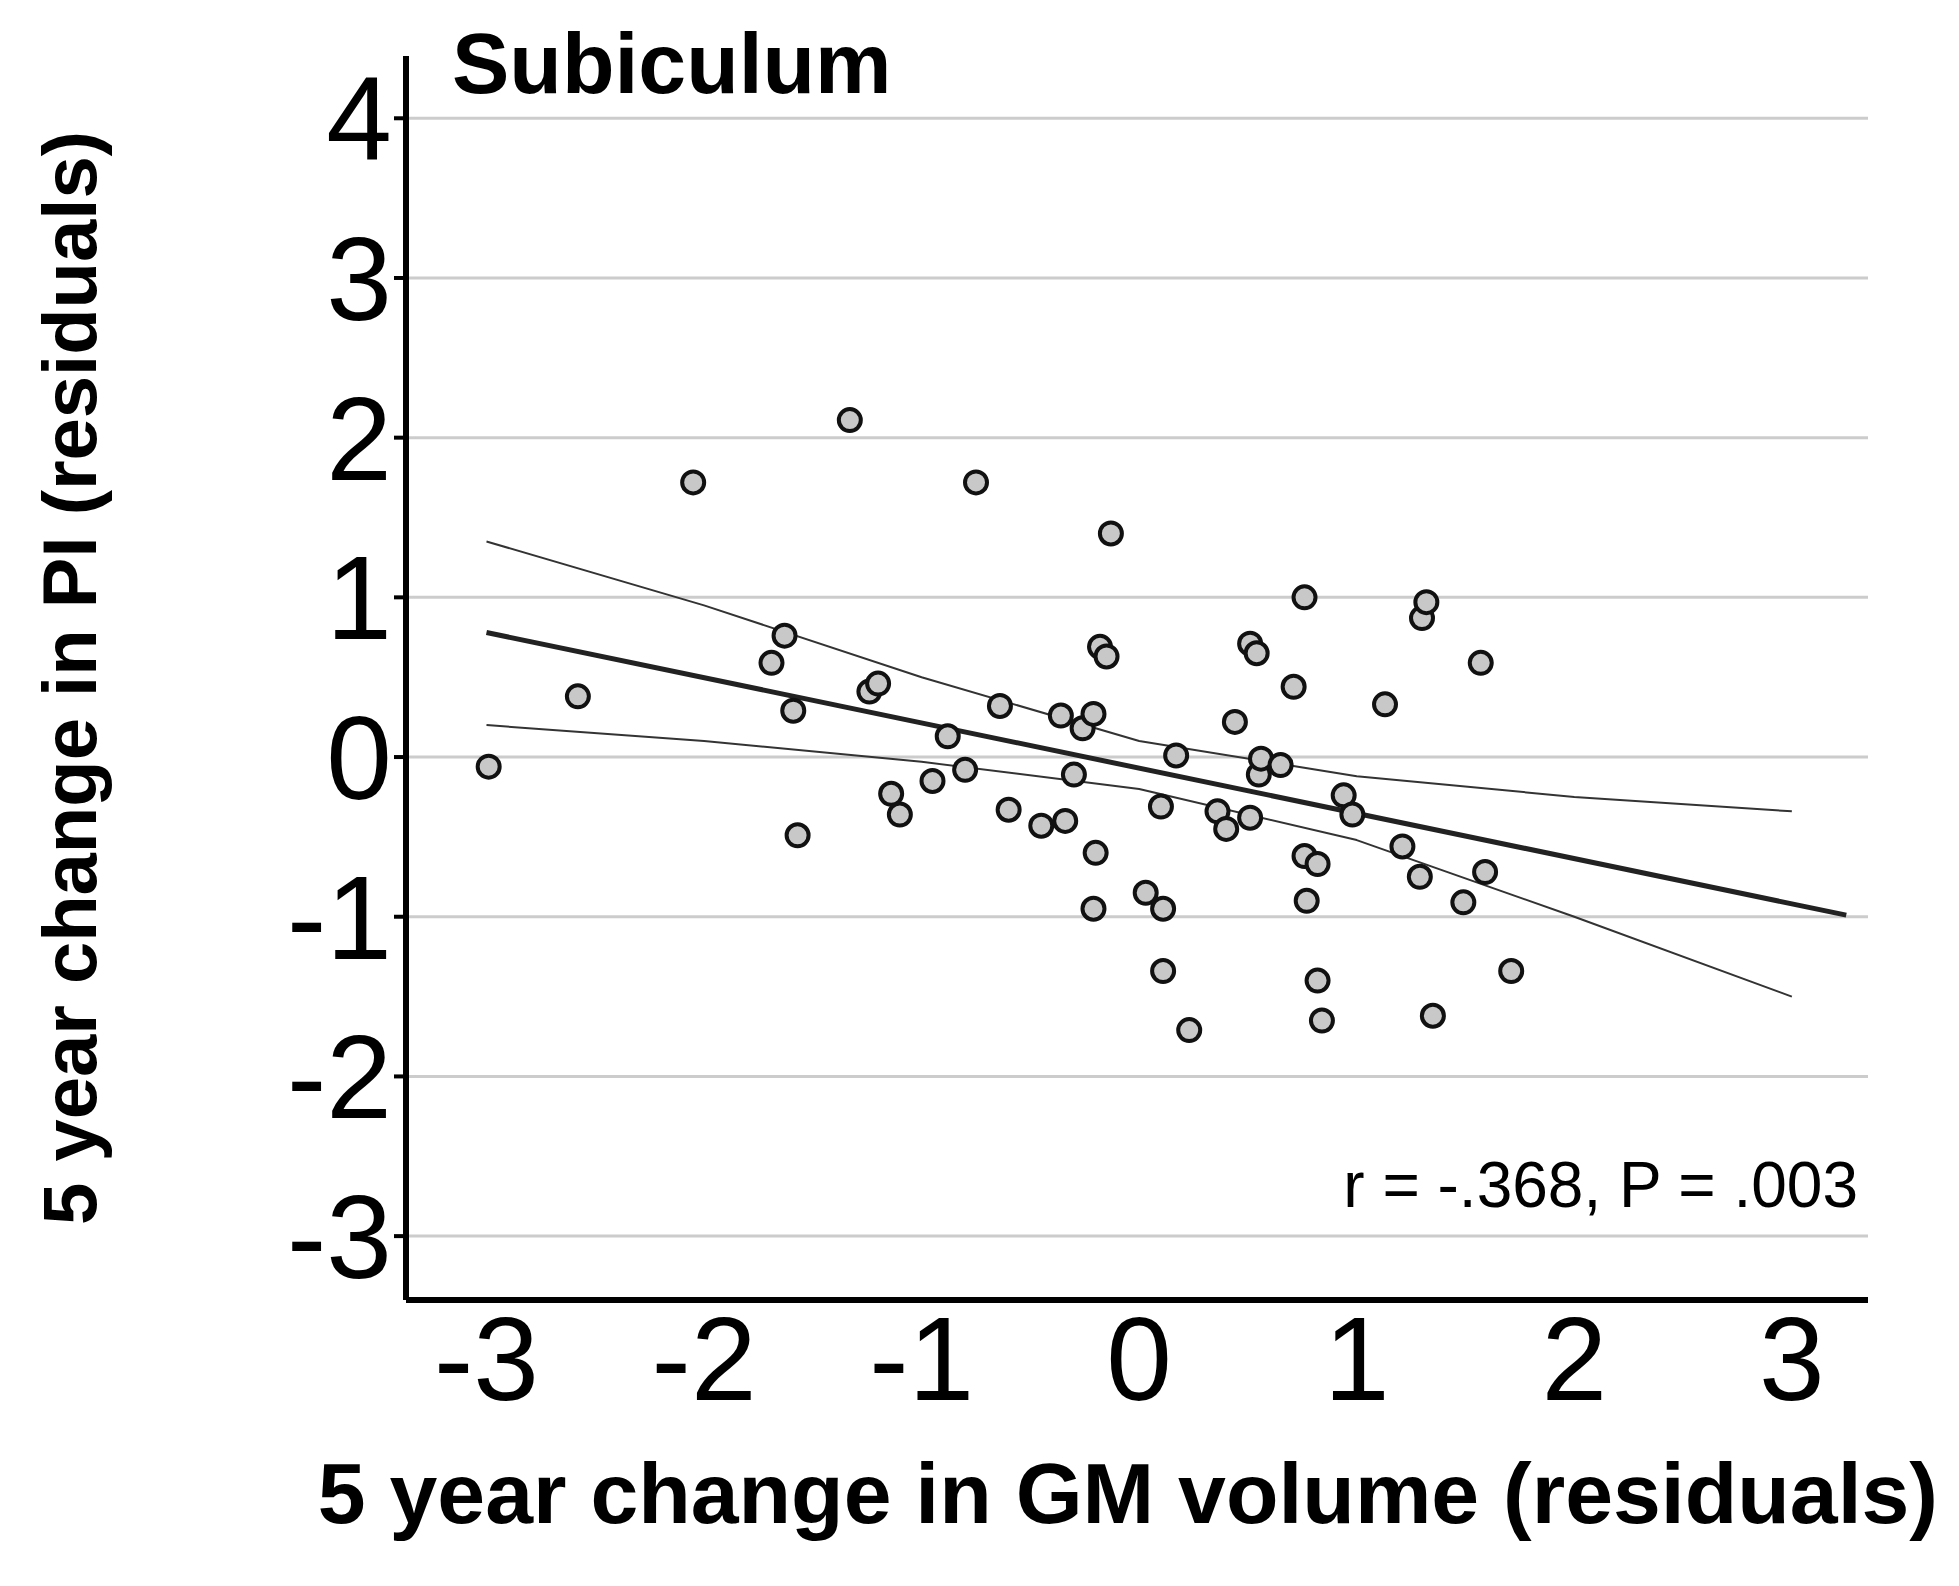 The height and width of the screenshot is (1586, 1959). I want to click on y-tick-label: -3, so click(339, 1237).